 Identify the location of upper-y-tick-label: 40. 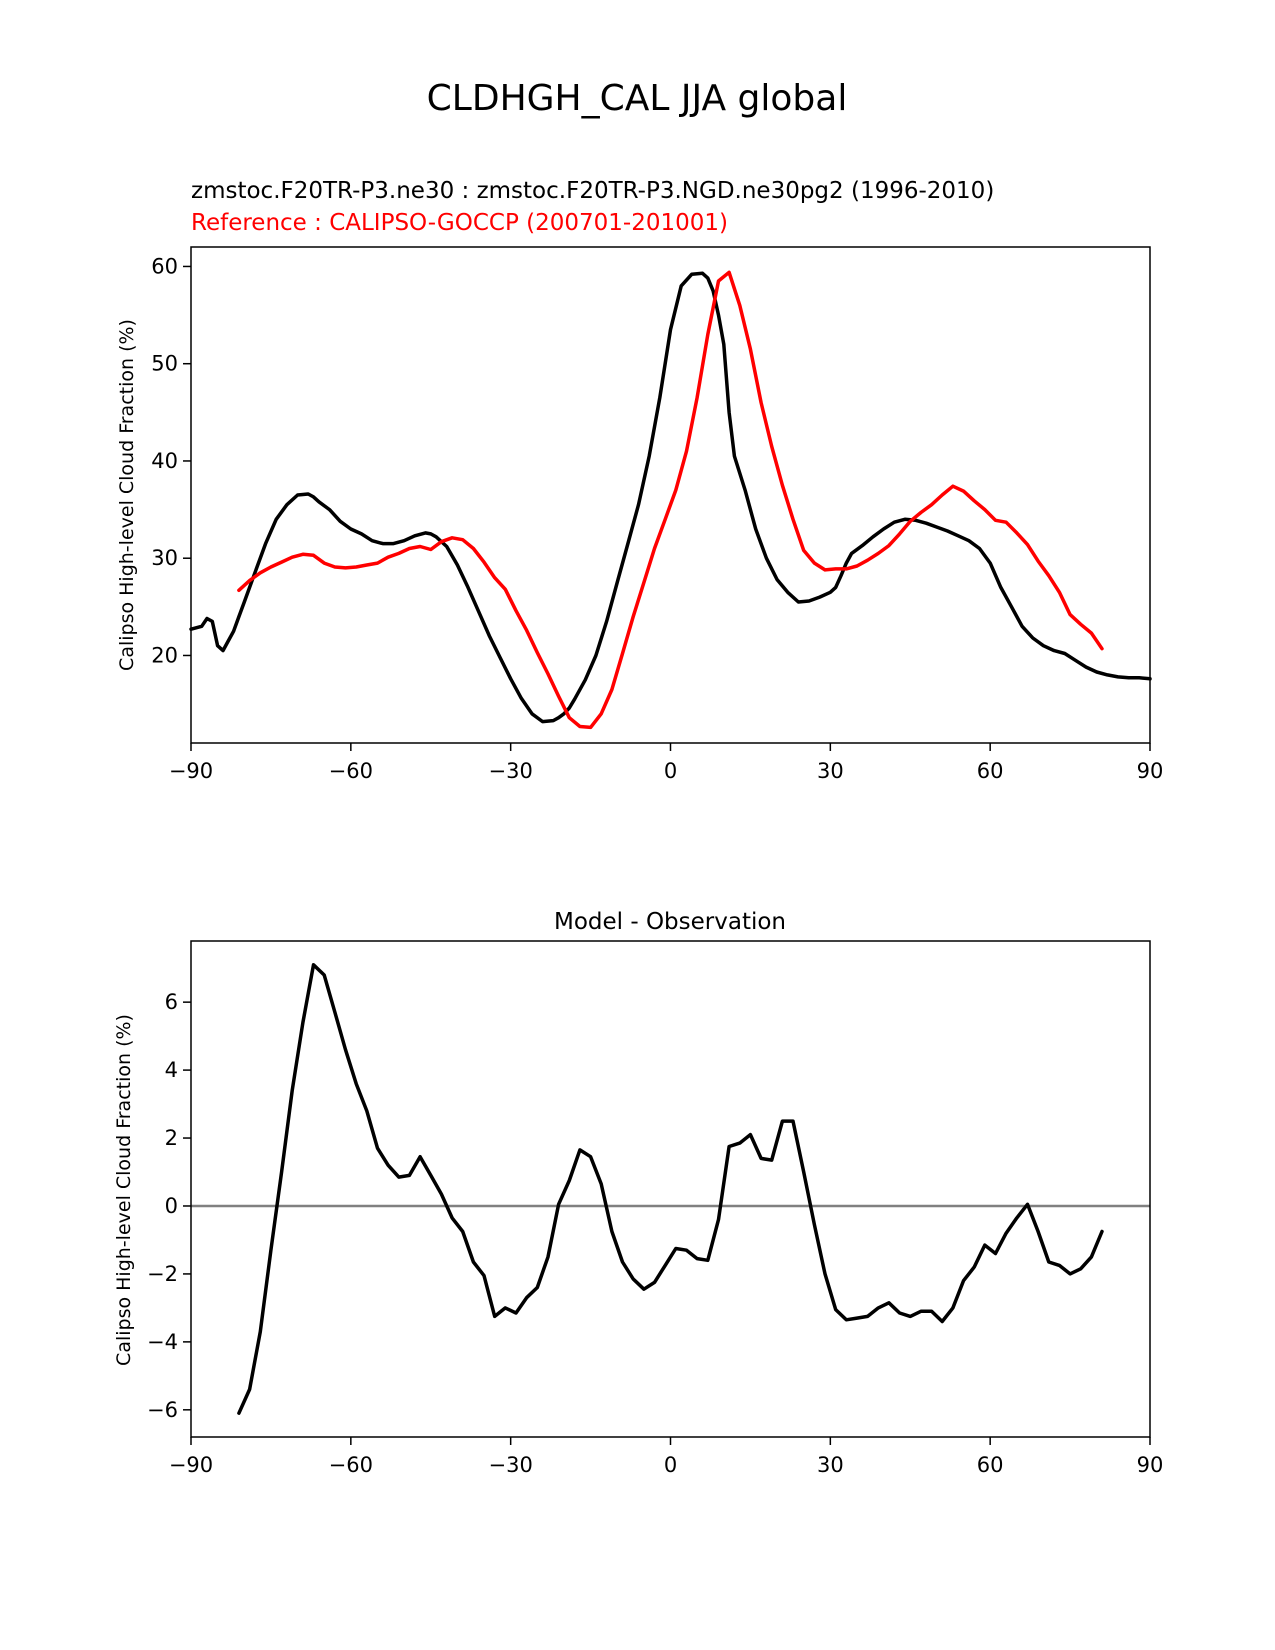
(164, 461).